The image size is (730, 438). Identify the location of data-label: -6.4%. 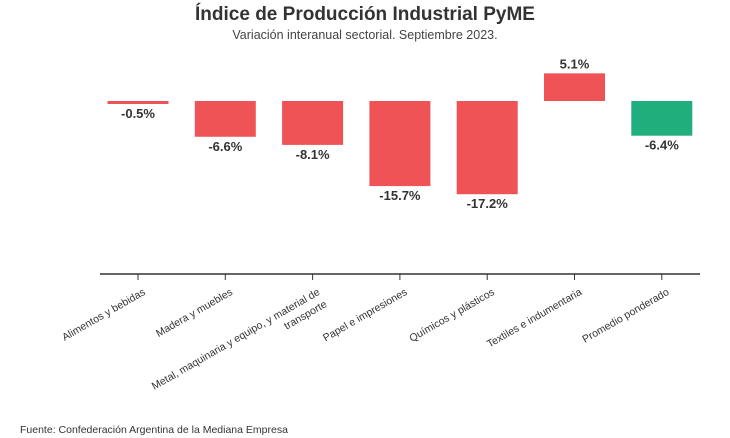
(662, 145).